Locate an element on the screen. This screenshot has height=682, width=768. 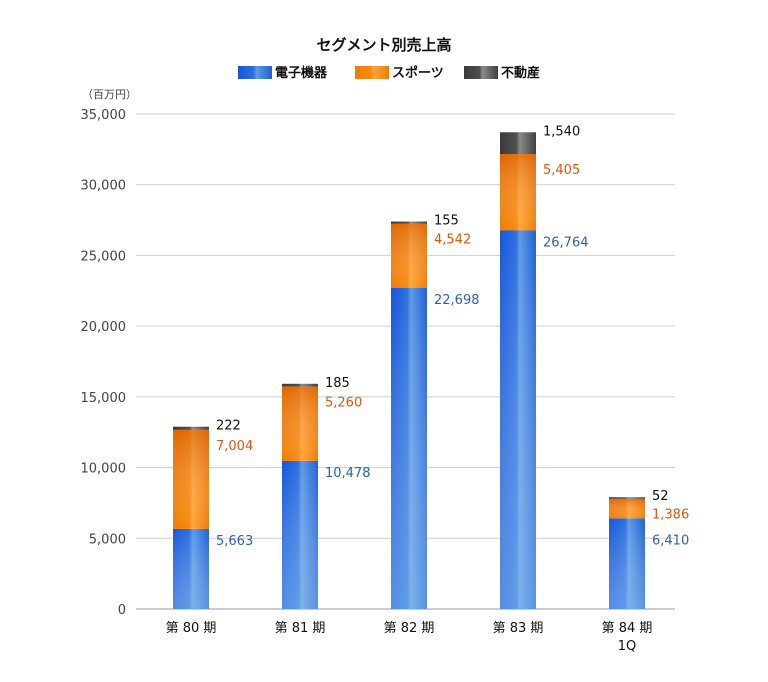
y-axis-unit-label: （百万円） is located at coordinates (109, 94).